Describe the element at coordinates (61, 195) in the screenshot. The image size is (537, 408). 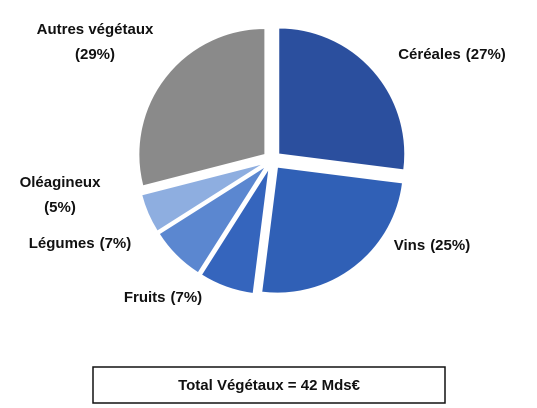
I see `slice-label: Oléagineux (5%)` at that location.